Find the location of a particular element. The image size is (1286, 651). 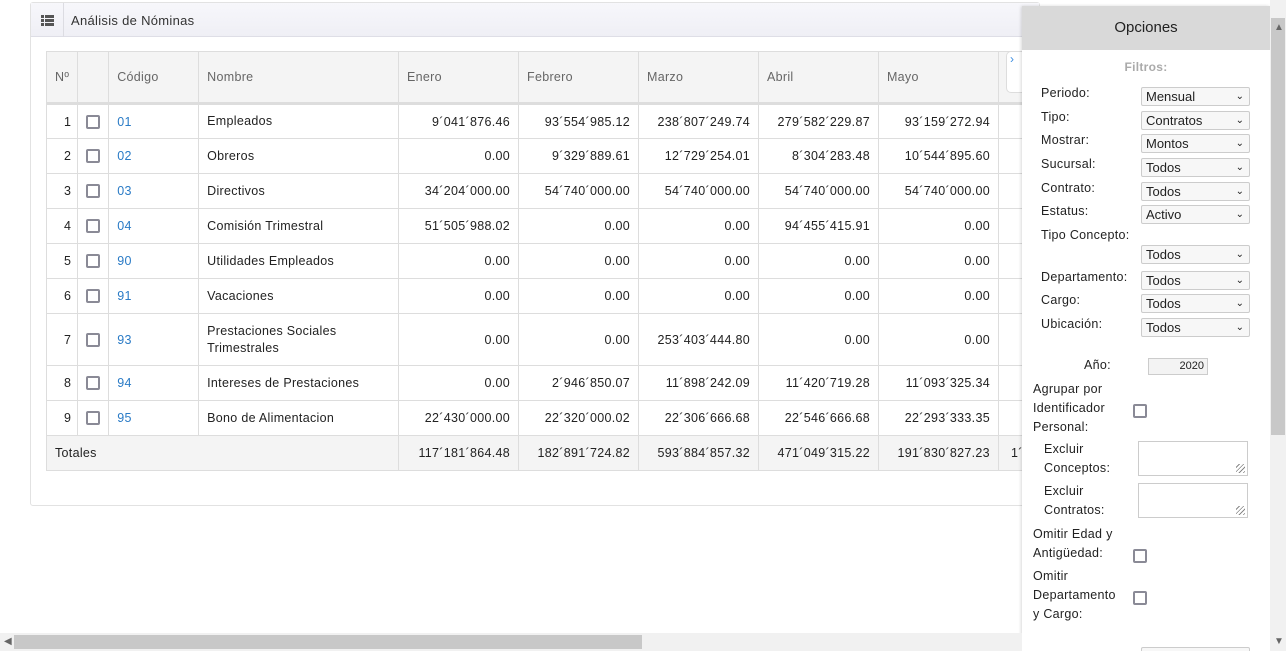

filter-label: Sucursal: is located at coordinates (1068, 164).